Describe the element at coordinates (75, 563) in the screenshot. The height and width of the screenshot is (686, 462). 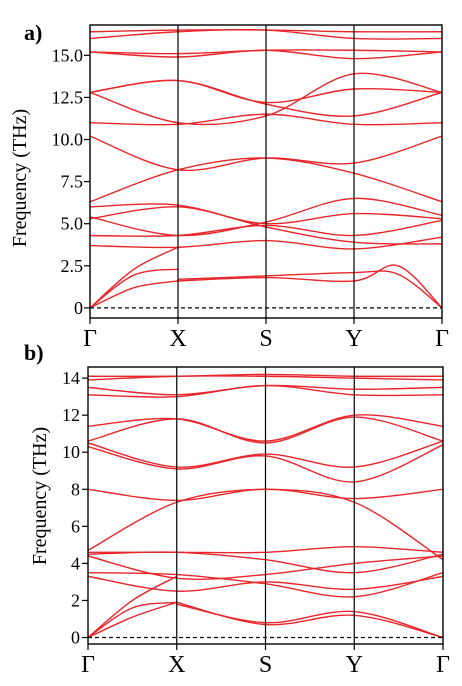
I see `y-tick-label: 4` at that location.